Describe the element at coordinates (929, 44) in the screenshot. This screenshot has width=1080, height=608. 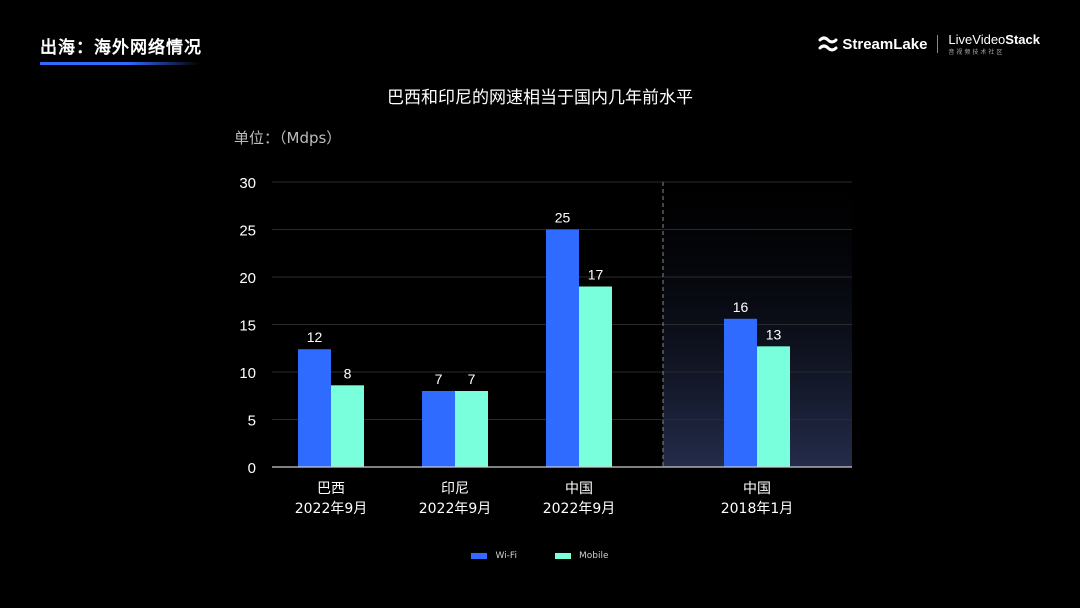
I see `logo-area: StreamLake LiveVideoStack 音视频技术社区` at that location.